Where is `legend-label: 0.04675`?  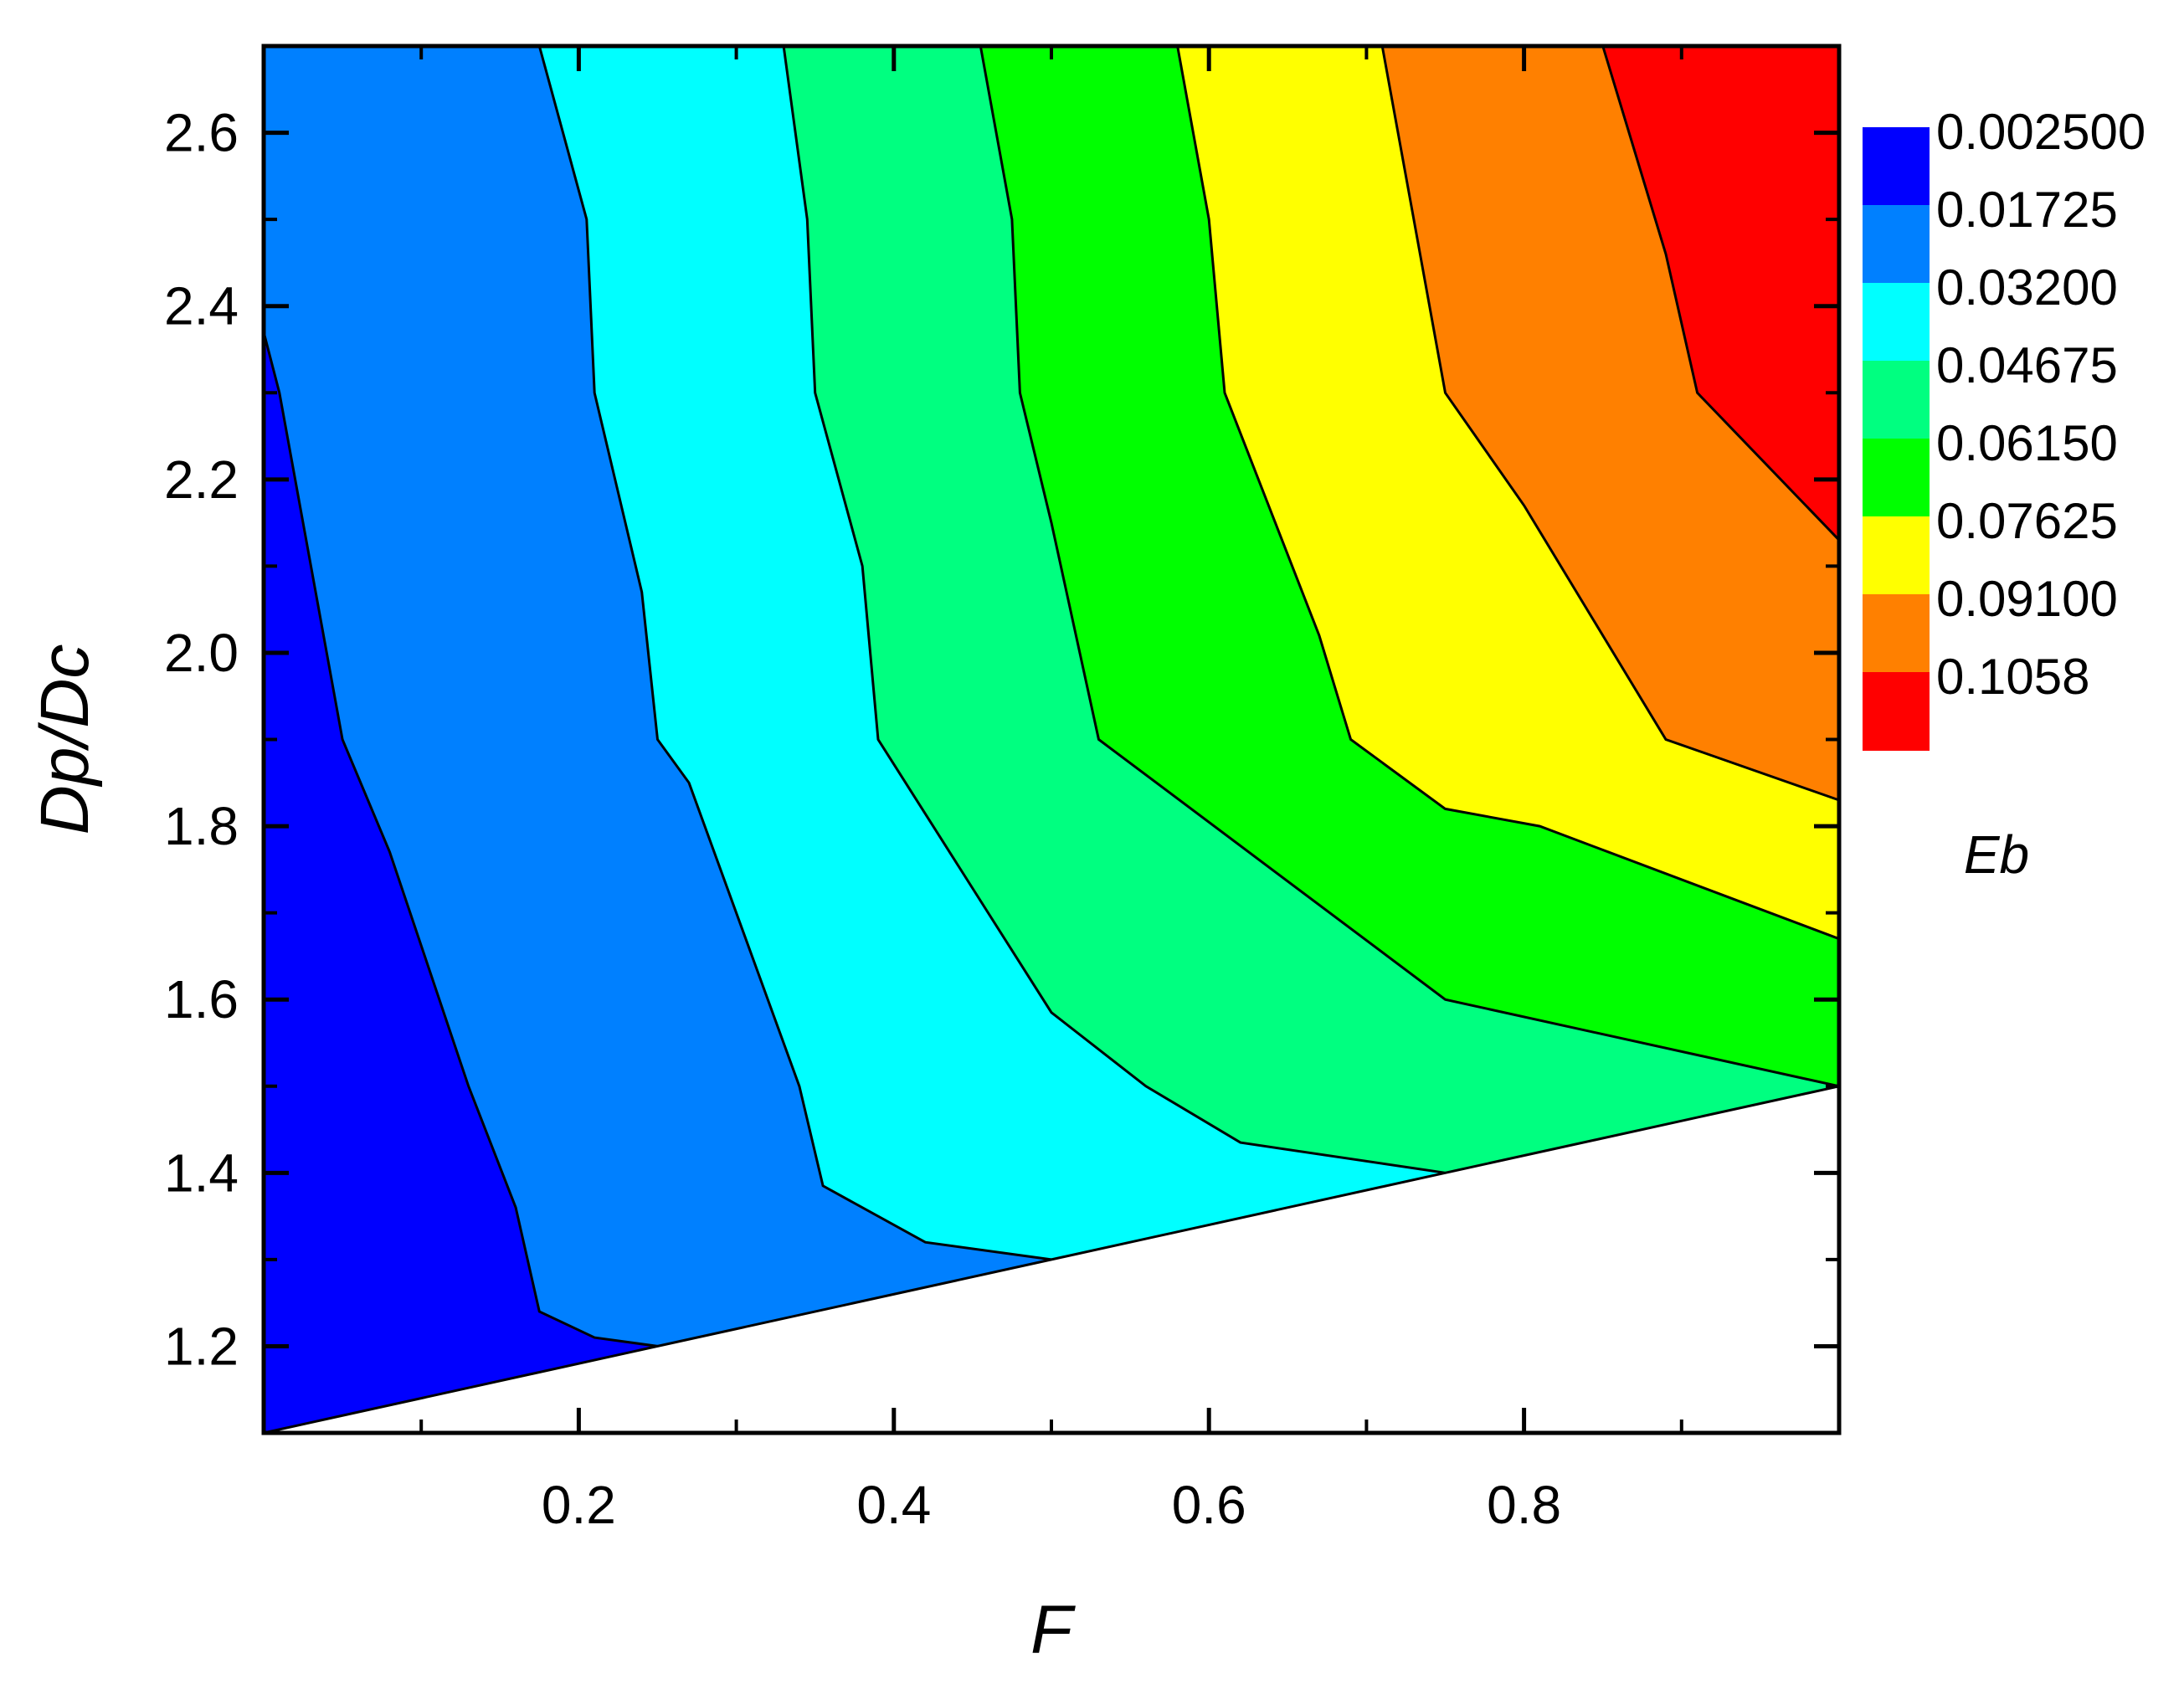
legend-label: 0.04675 is located at coordinates (2027, 365).